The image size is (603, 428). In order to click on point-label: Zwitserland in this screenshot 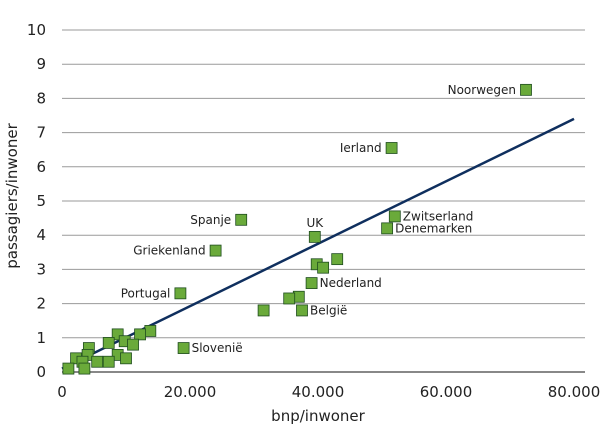, I will do `click(438, 216)`.